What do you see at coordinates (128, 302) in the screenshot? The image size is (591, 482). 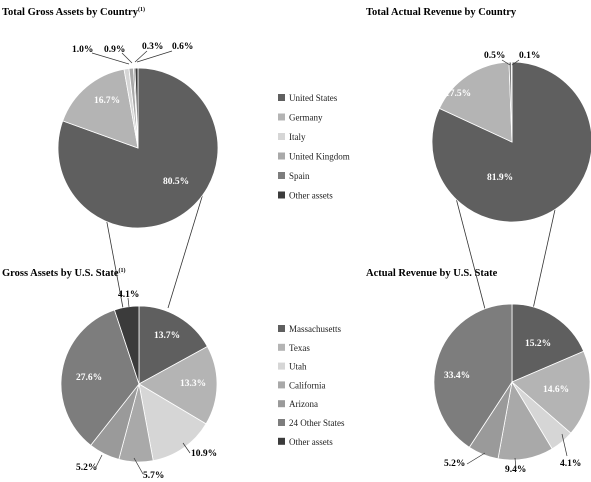 I see `leader-other-assets-state` at bounding box center [128, 302].